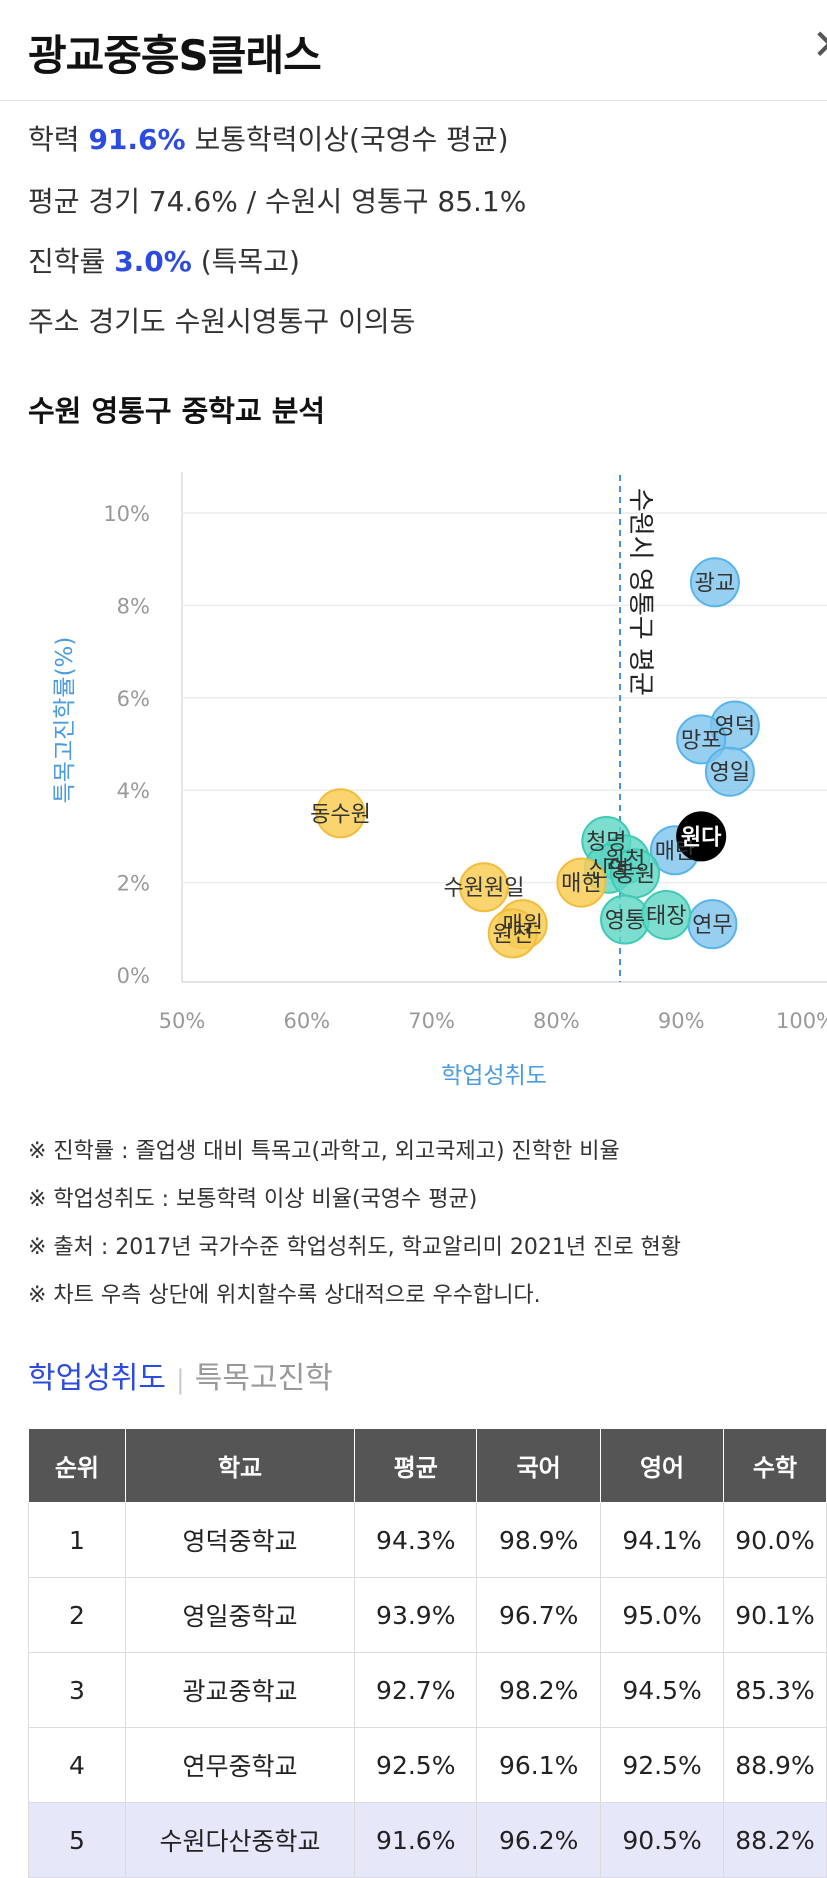  I want to click on table-row: 2 영일중학교 93.9% 96.7% 95.0% 90.1%, so click(427, 1615).